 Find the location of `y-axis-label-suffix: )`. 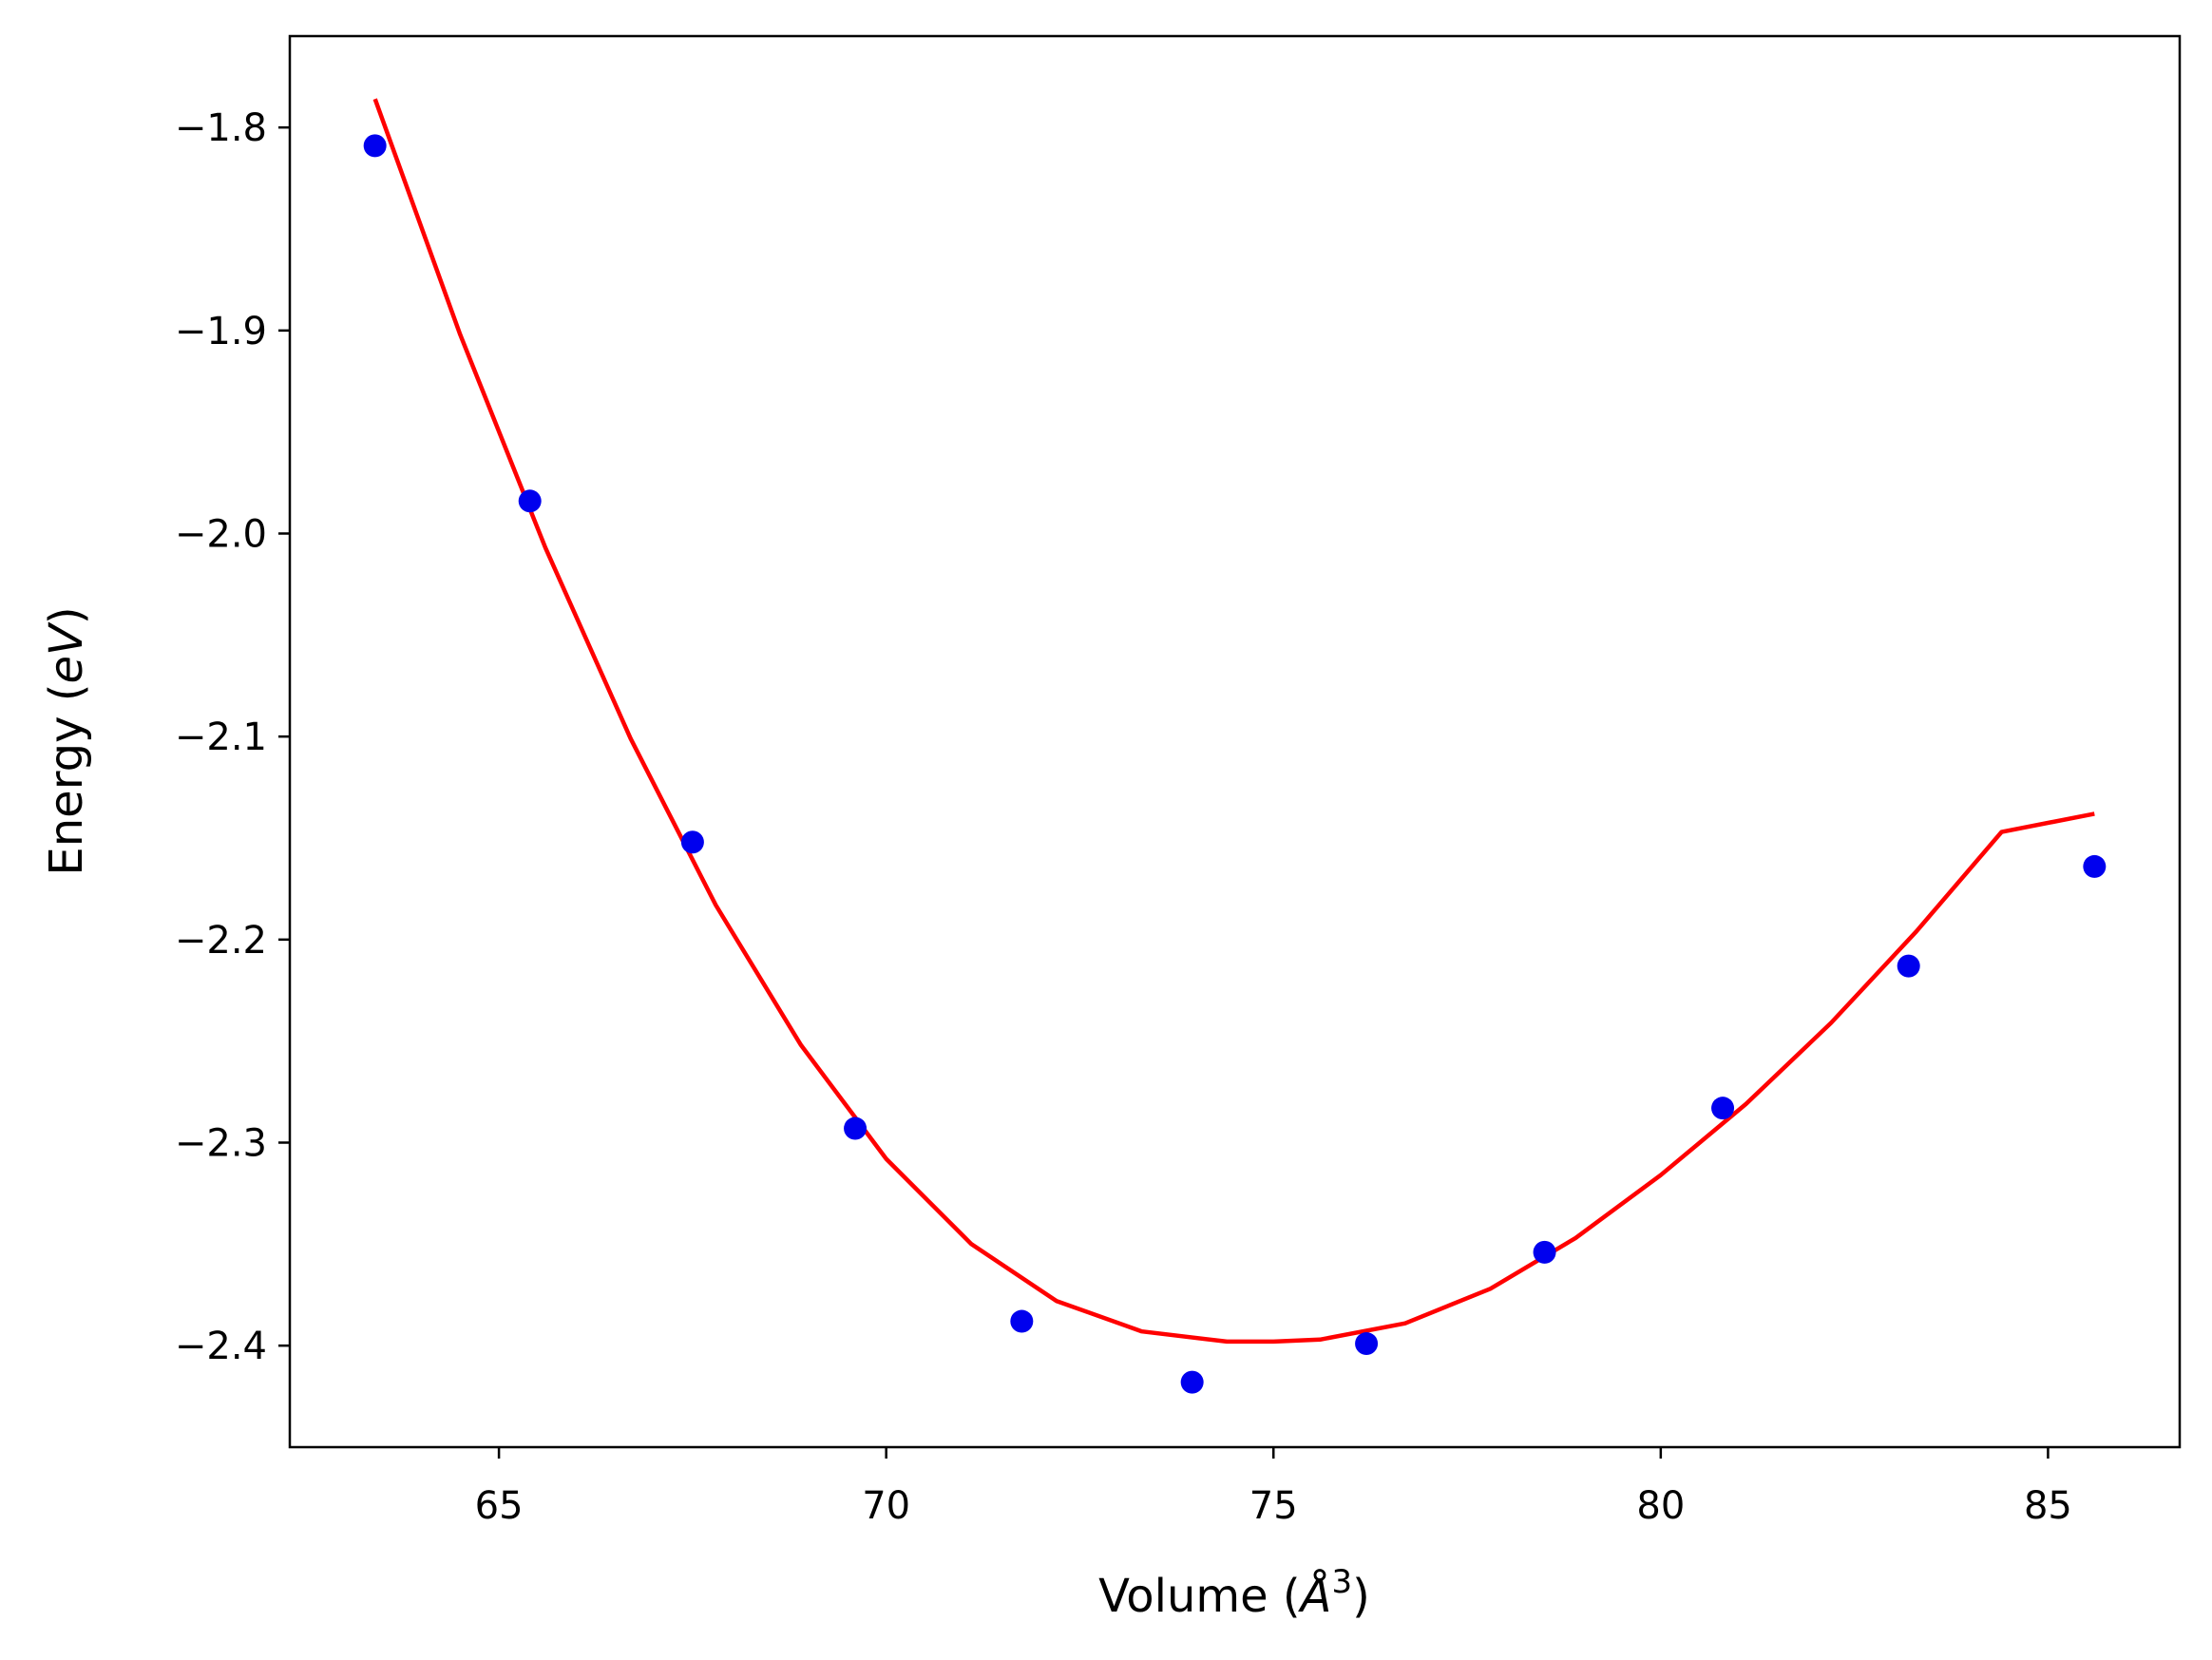

y-axis-label-suffix: ) is located at coordinates (66, 615).